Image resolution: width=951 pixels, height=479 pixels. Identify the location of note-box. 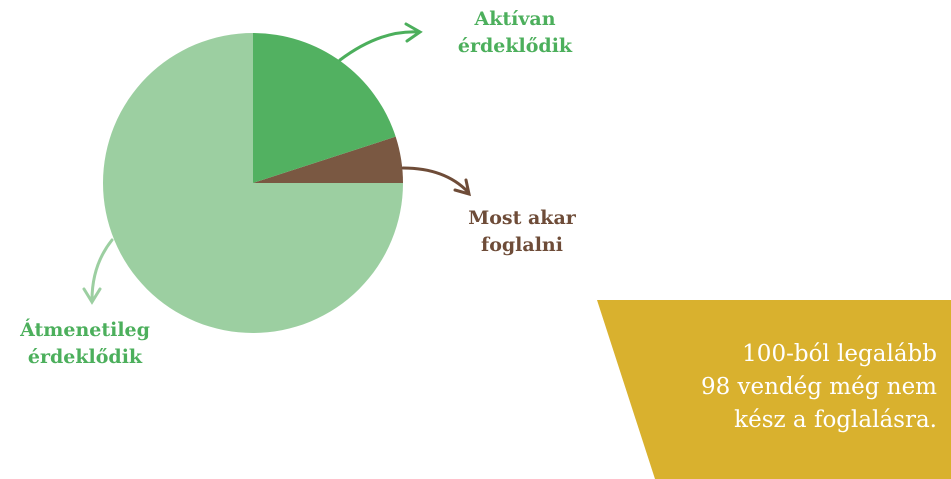
(774, 389).